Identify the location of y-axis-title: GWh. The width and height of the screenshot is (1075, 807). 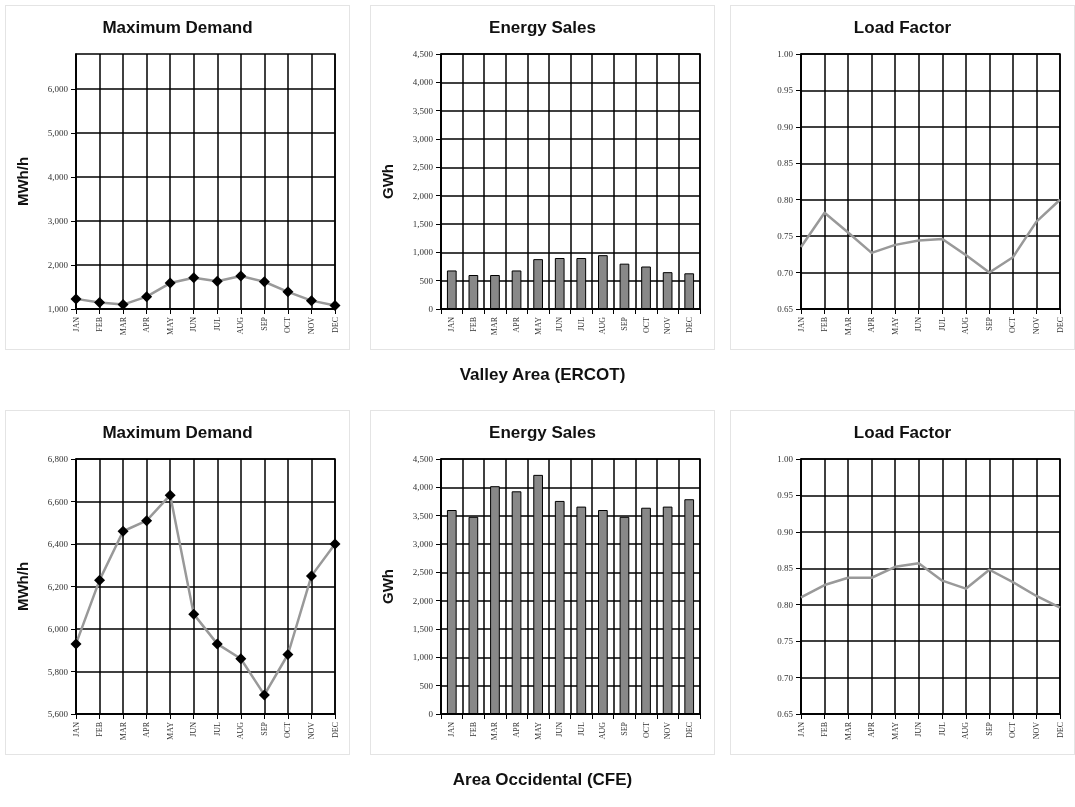
(387, 586).